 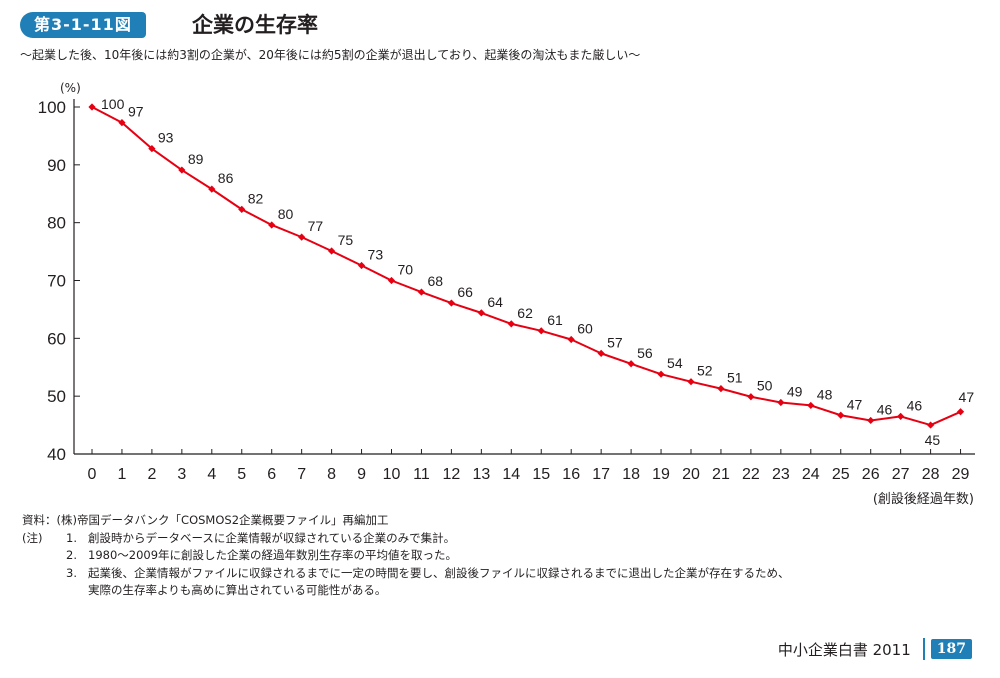 I want to click on data-label: 52, so click(x=705, y=371).